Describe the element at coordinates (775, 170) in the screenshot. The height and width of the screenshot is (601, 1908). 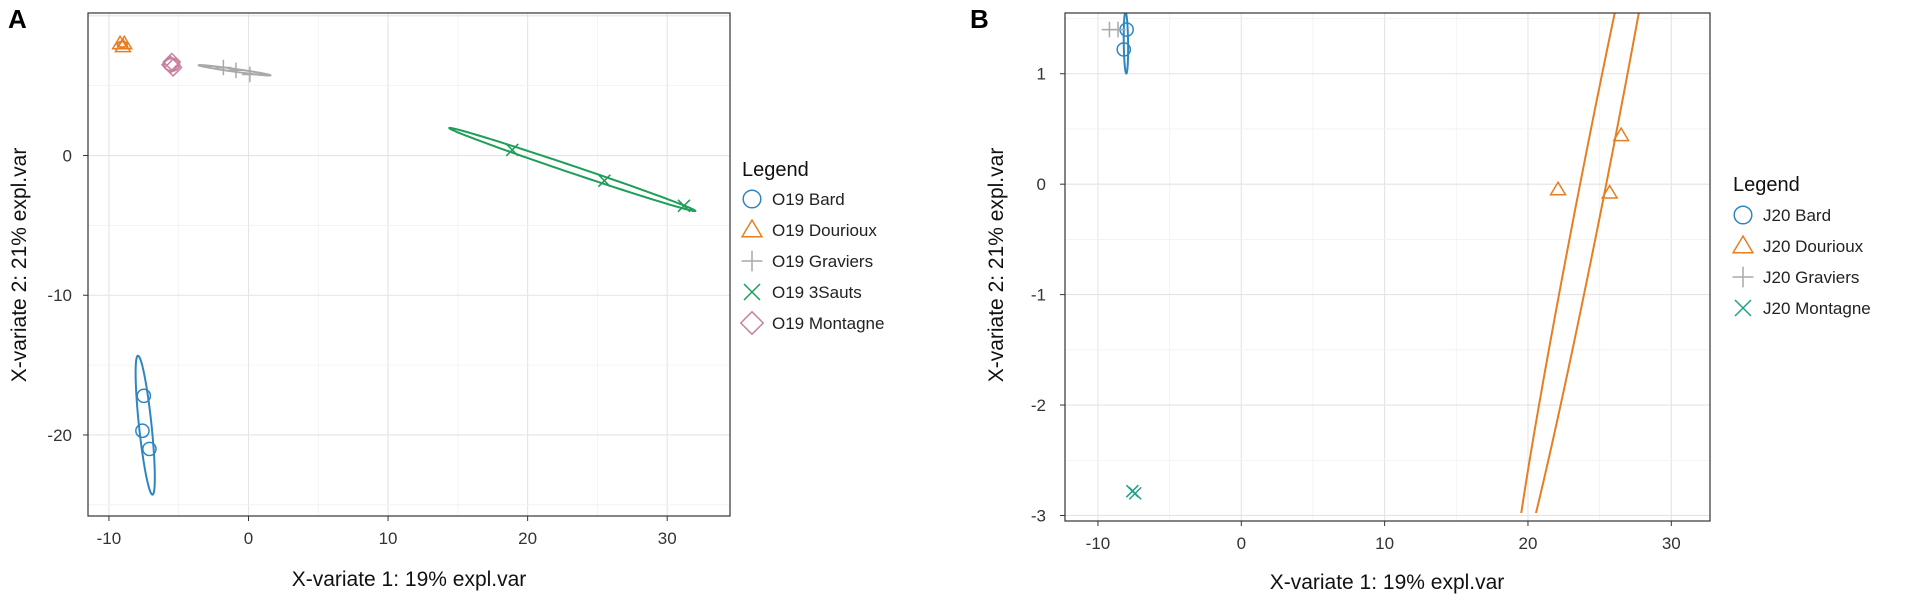
I see `legend-title-a: Legend` at that location.